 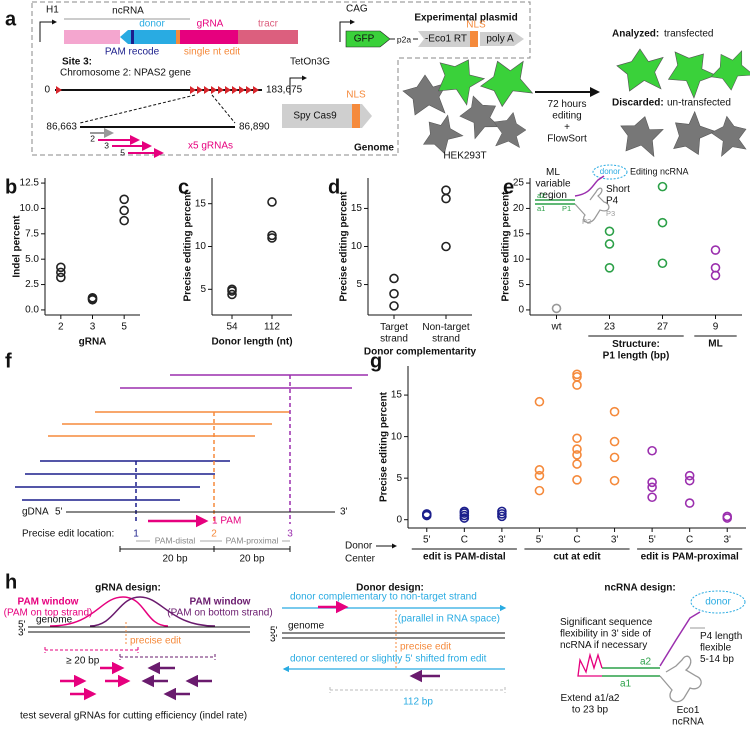 I want to click on label: Site 3:, so click(x=77, y=62).